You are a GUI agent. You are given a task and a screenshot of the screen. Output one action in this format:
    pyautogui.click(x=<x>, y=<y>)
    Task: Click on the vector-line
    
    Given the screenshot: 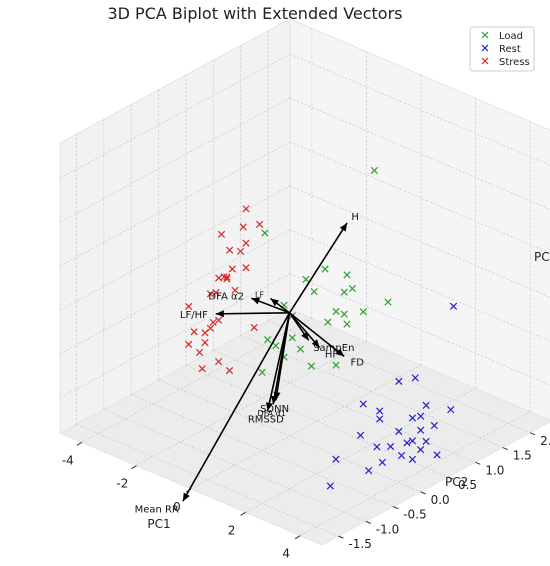 What is the action you would take?
    pyautogui.click(x=317, y=334)
    